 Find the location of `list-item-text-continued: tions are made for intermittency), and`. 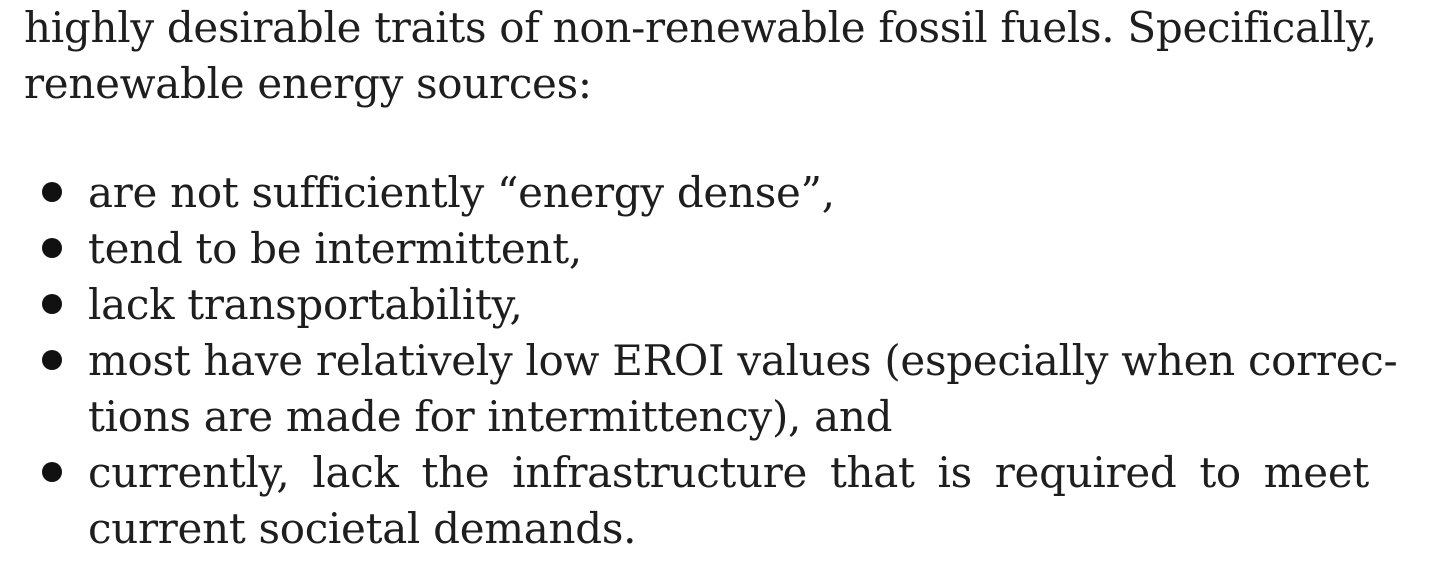

list-item-text-continued: tions are made for intermittency), and is located at coordinates (490, 416).